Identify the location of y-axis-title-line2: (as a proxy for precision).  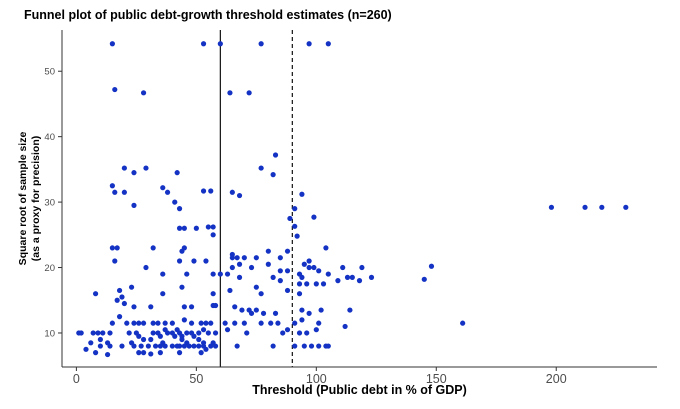
(36, 198).